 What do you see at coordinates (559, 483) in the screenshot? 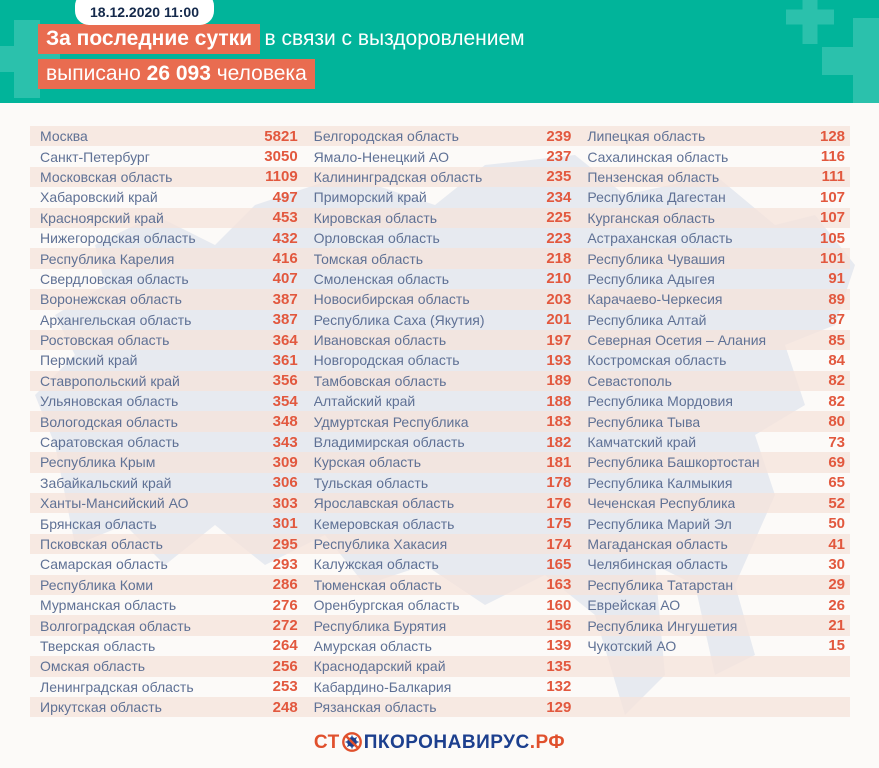
I see `region-value: 178` at bounding box center [559, 483].